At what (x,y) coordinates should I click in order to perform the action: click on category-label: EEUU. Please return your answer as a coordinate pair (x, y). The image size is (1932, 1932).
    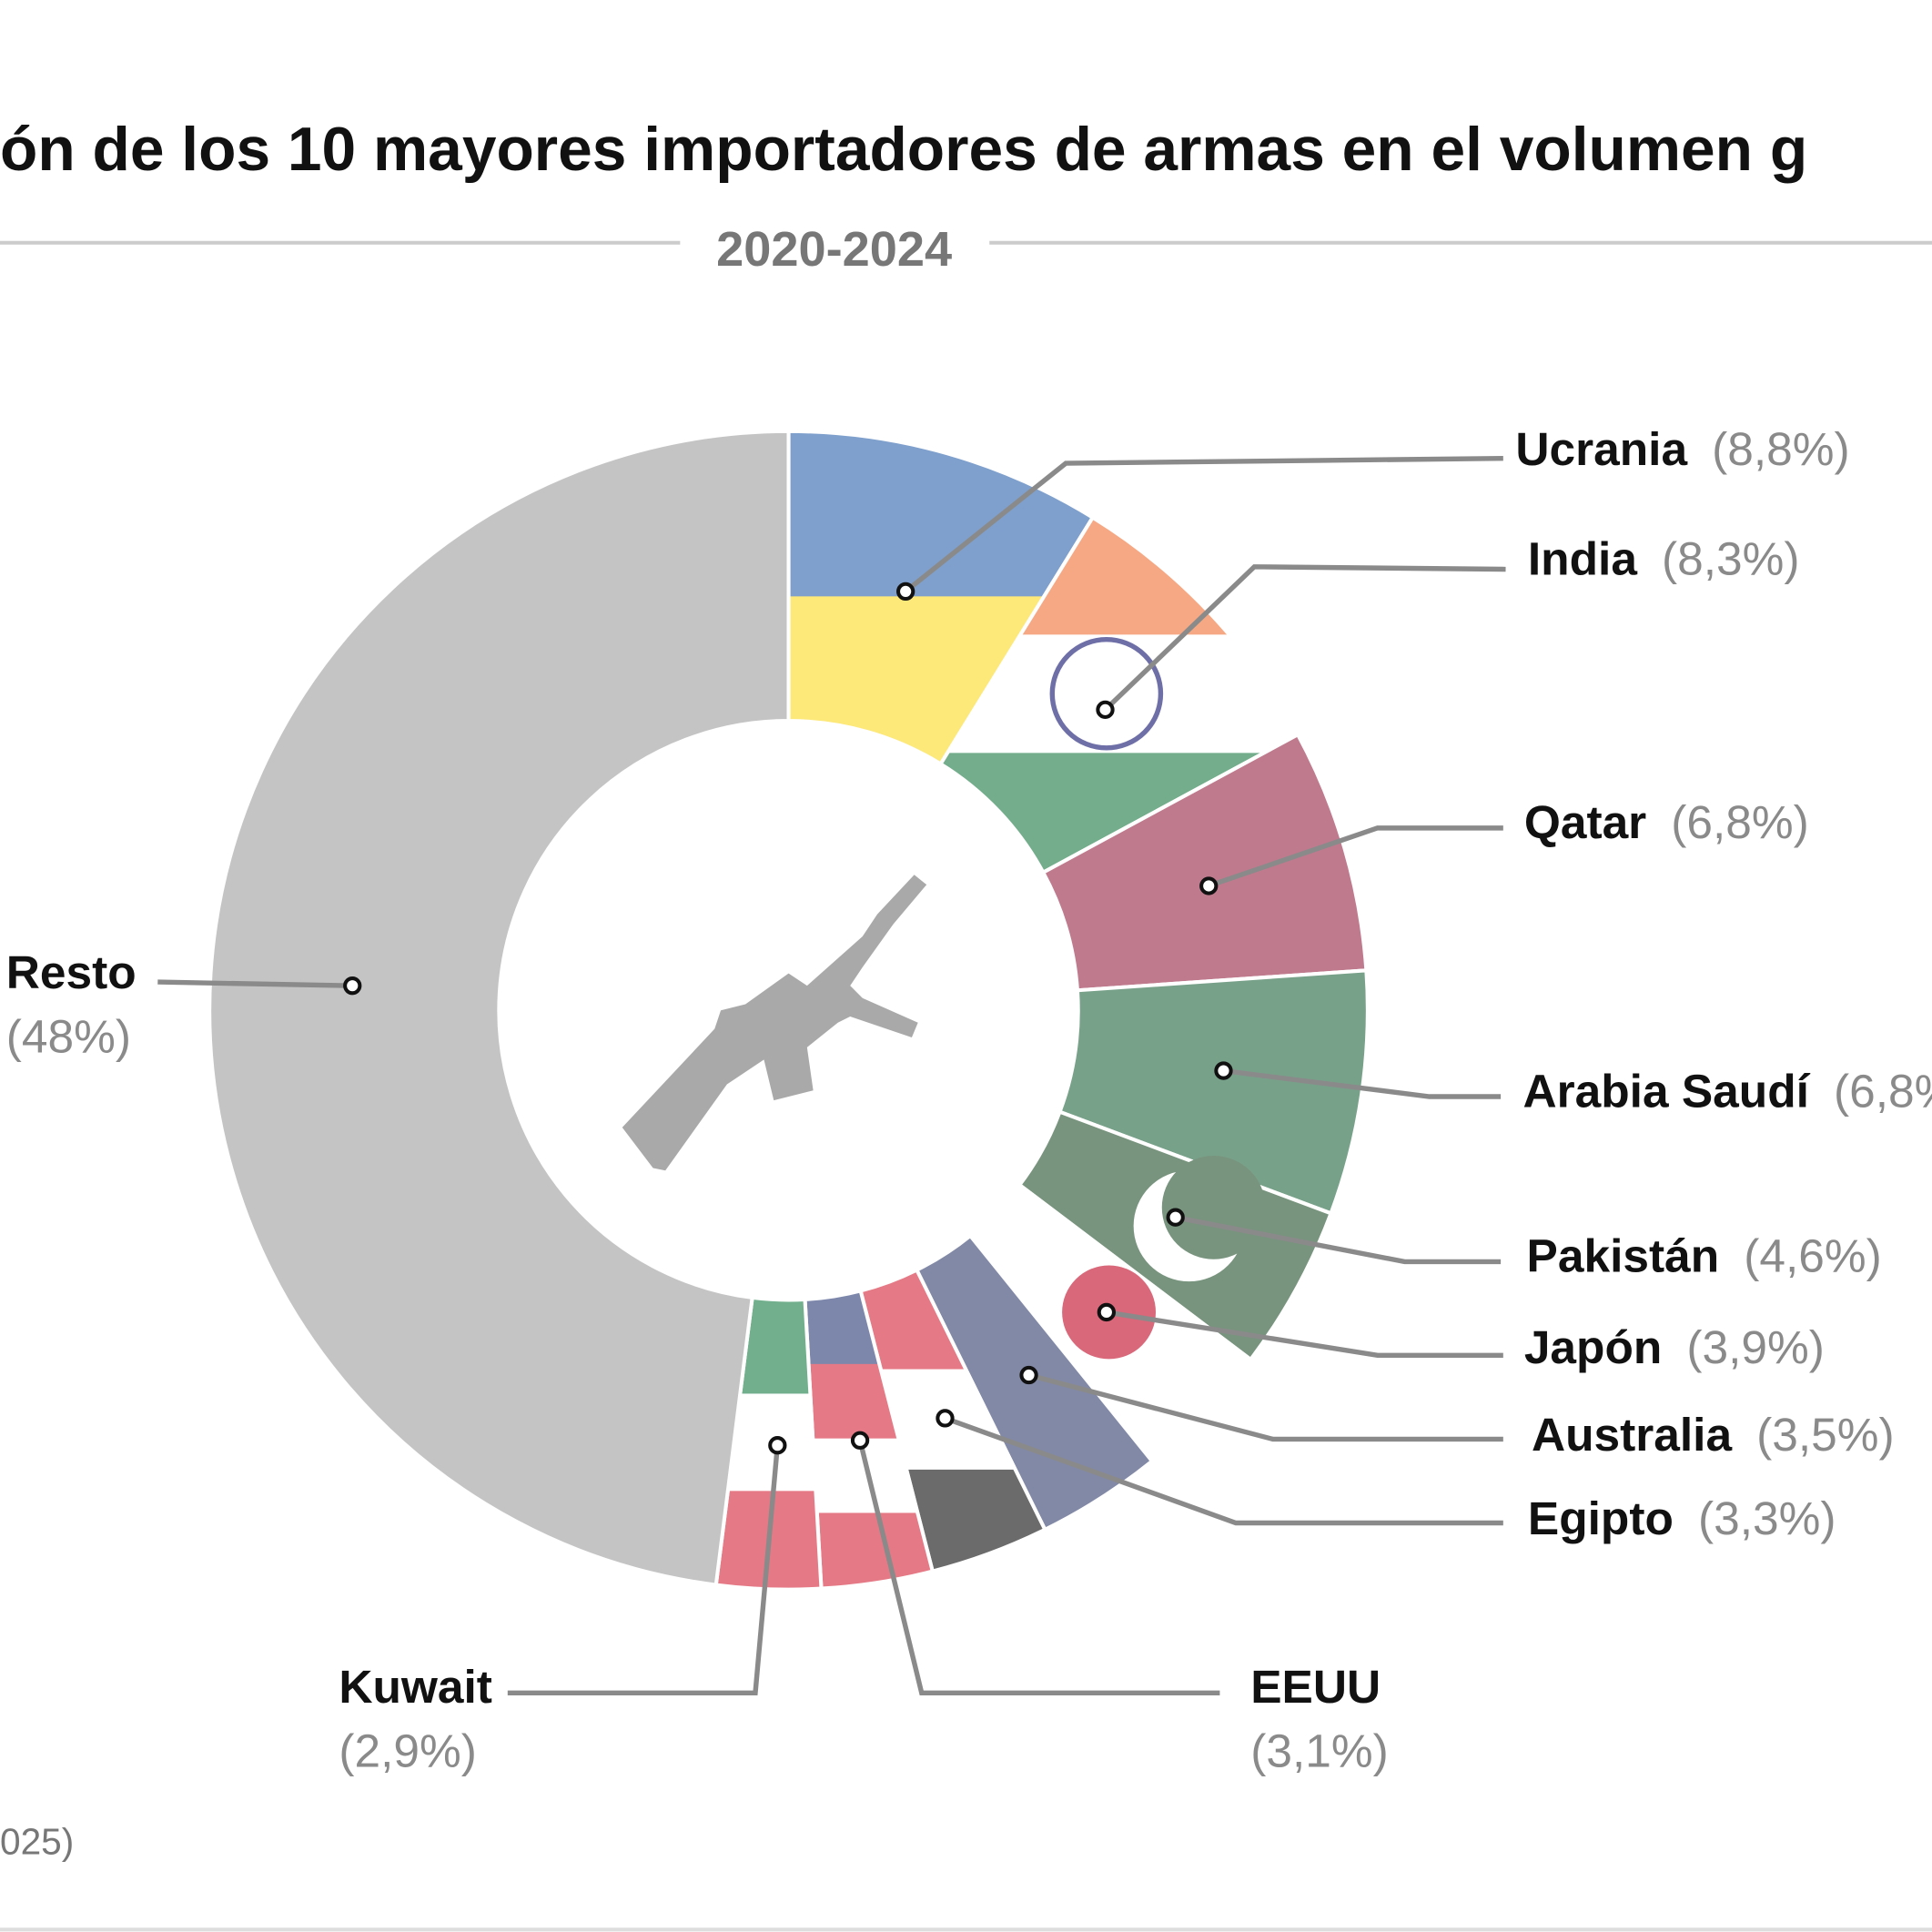
    Looking at the image, I should click on (1315, 1686).